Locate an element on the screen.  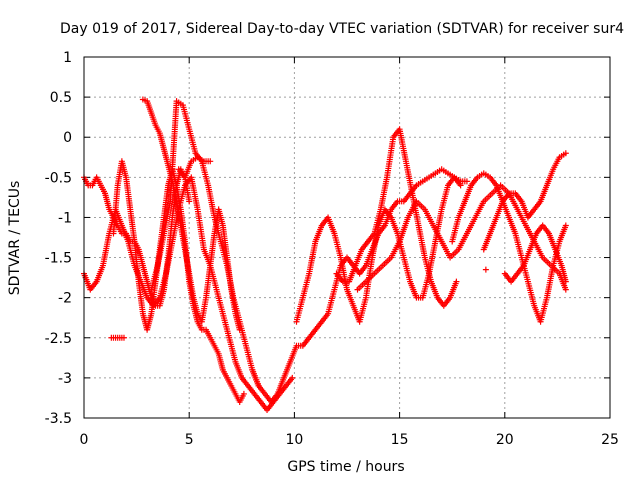
y-tick-label: 0 is located at coordinates (67, 138).